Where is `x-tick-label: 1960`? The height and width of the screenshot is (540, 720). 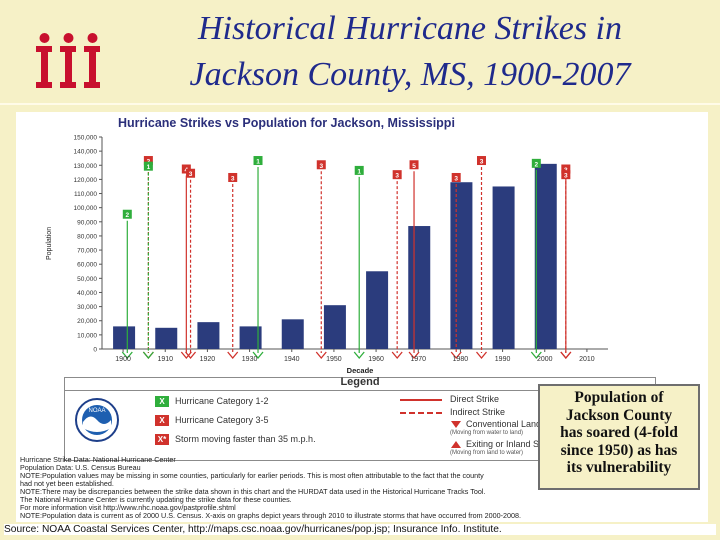 x-tick-label: 1960 is located at coordinates (376, 359).